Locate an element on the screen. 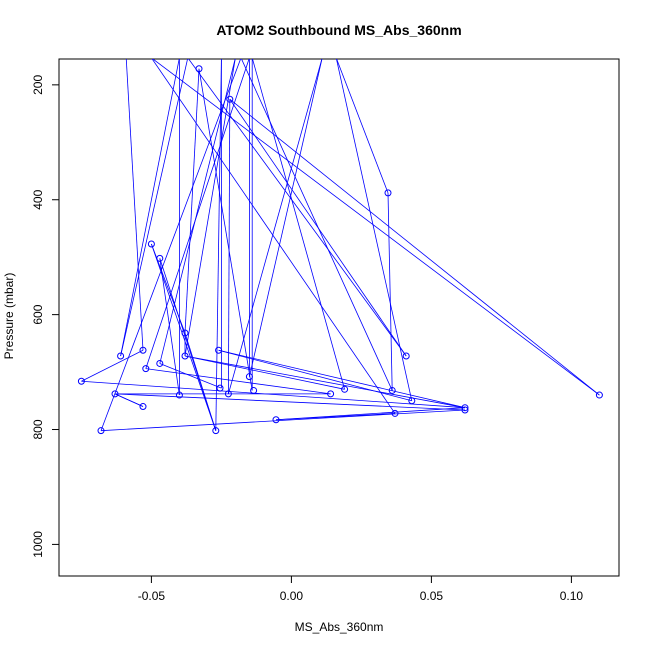 The height and width of the screenshot is (650, 650). y-tick-label: 1000 is located at coordinates (38, 544).